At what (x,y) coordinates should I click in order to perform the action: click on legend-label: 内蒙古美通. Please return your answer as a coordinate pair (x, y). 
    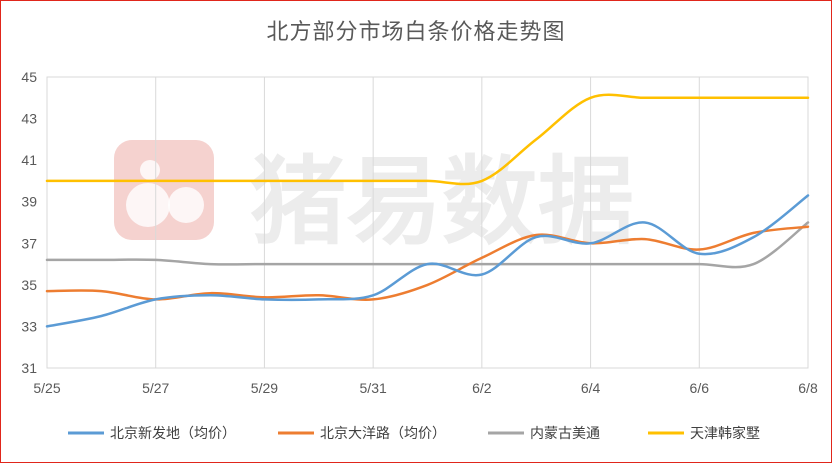
    Looking at the image, I should click on (565, 434).